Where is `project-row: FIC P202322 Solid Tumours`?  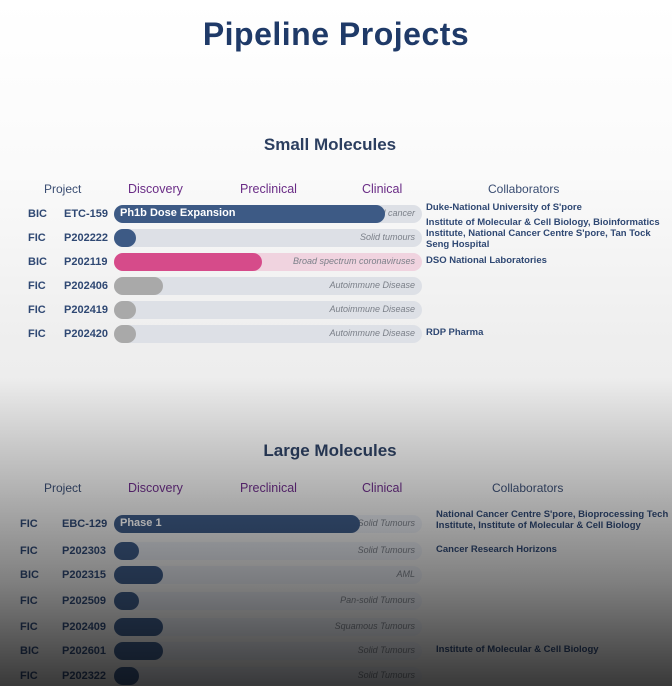 project-row: FIC P202322 Solid Tumours is located at coordinates (336, 677).